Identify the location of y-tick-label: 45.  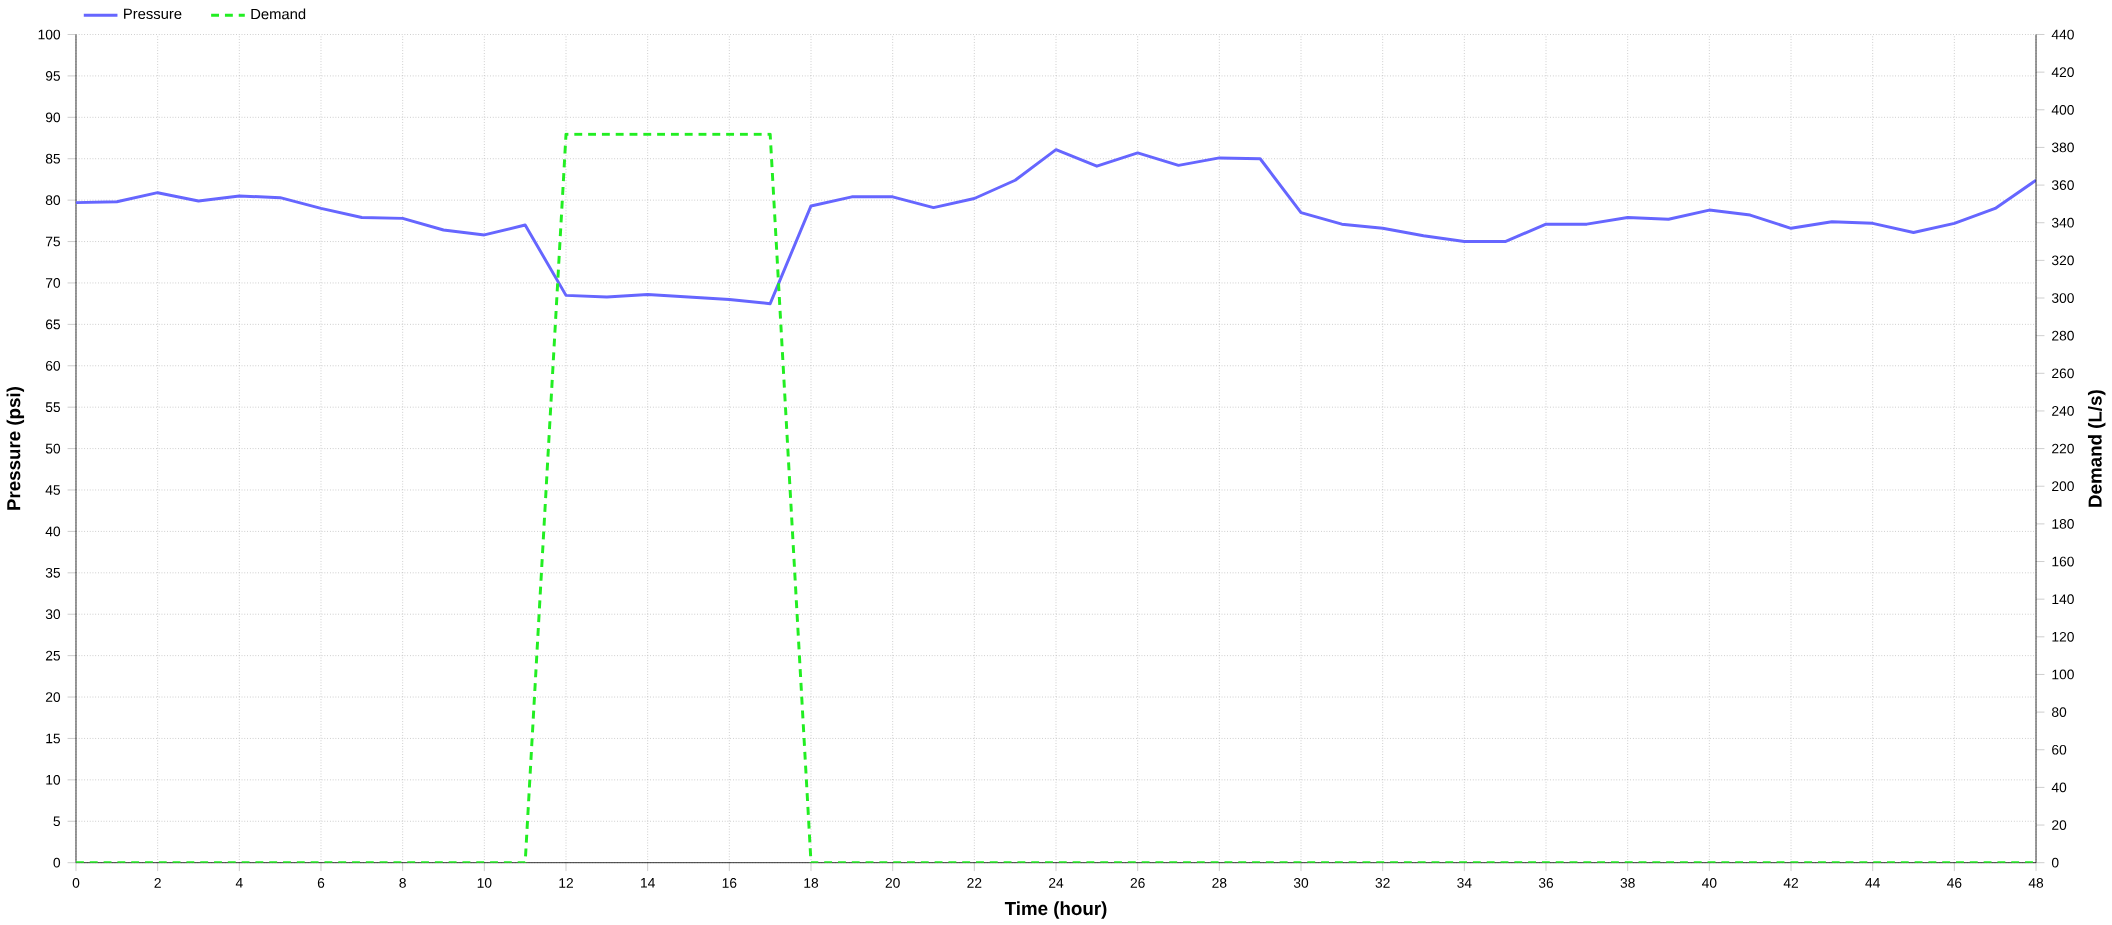
(53, 489).